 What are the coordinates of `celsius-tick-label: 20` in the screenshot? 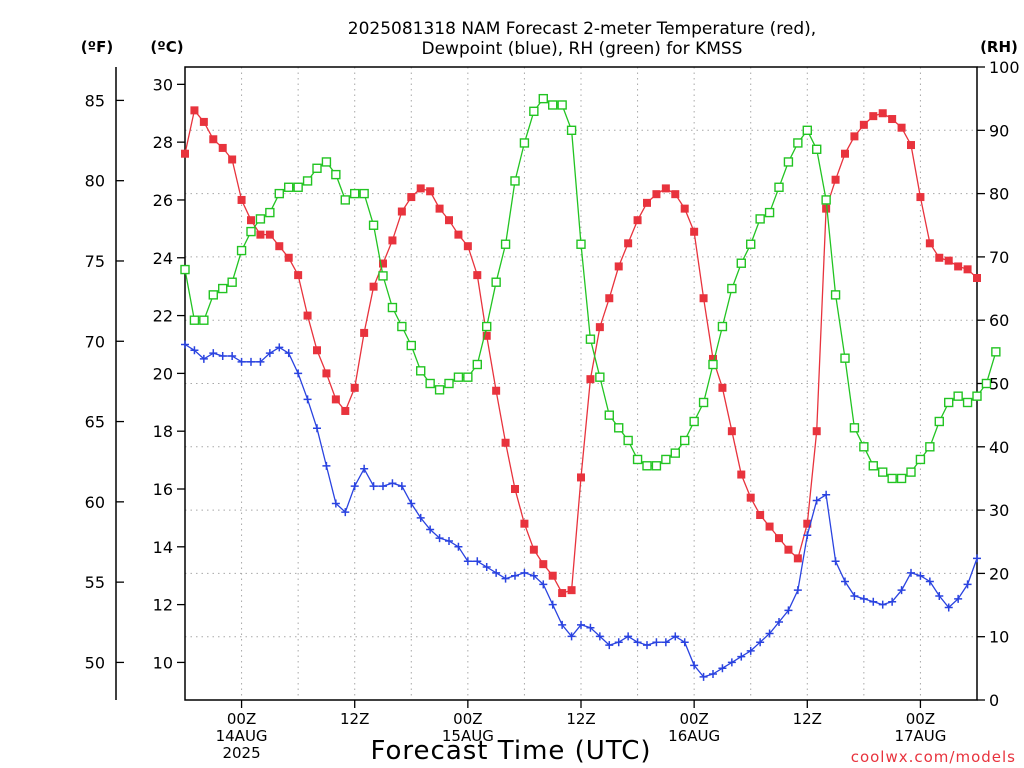 It's located at (163, 373).